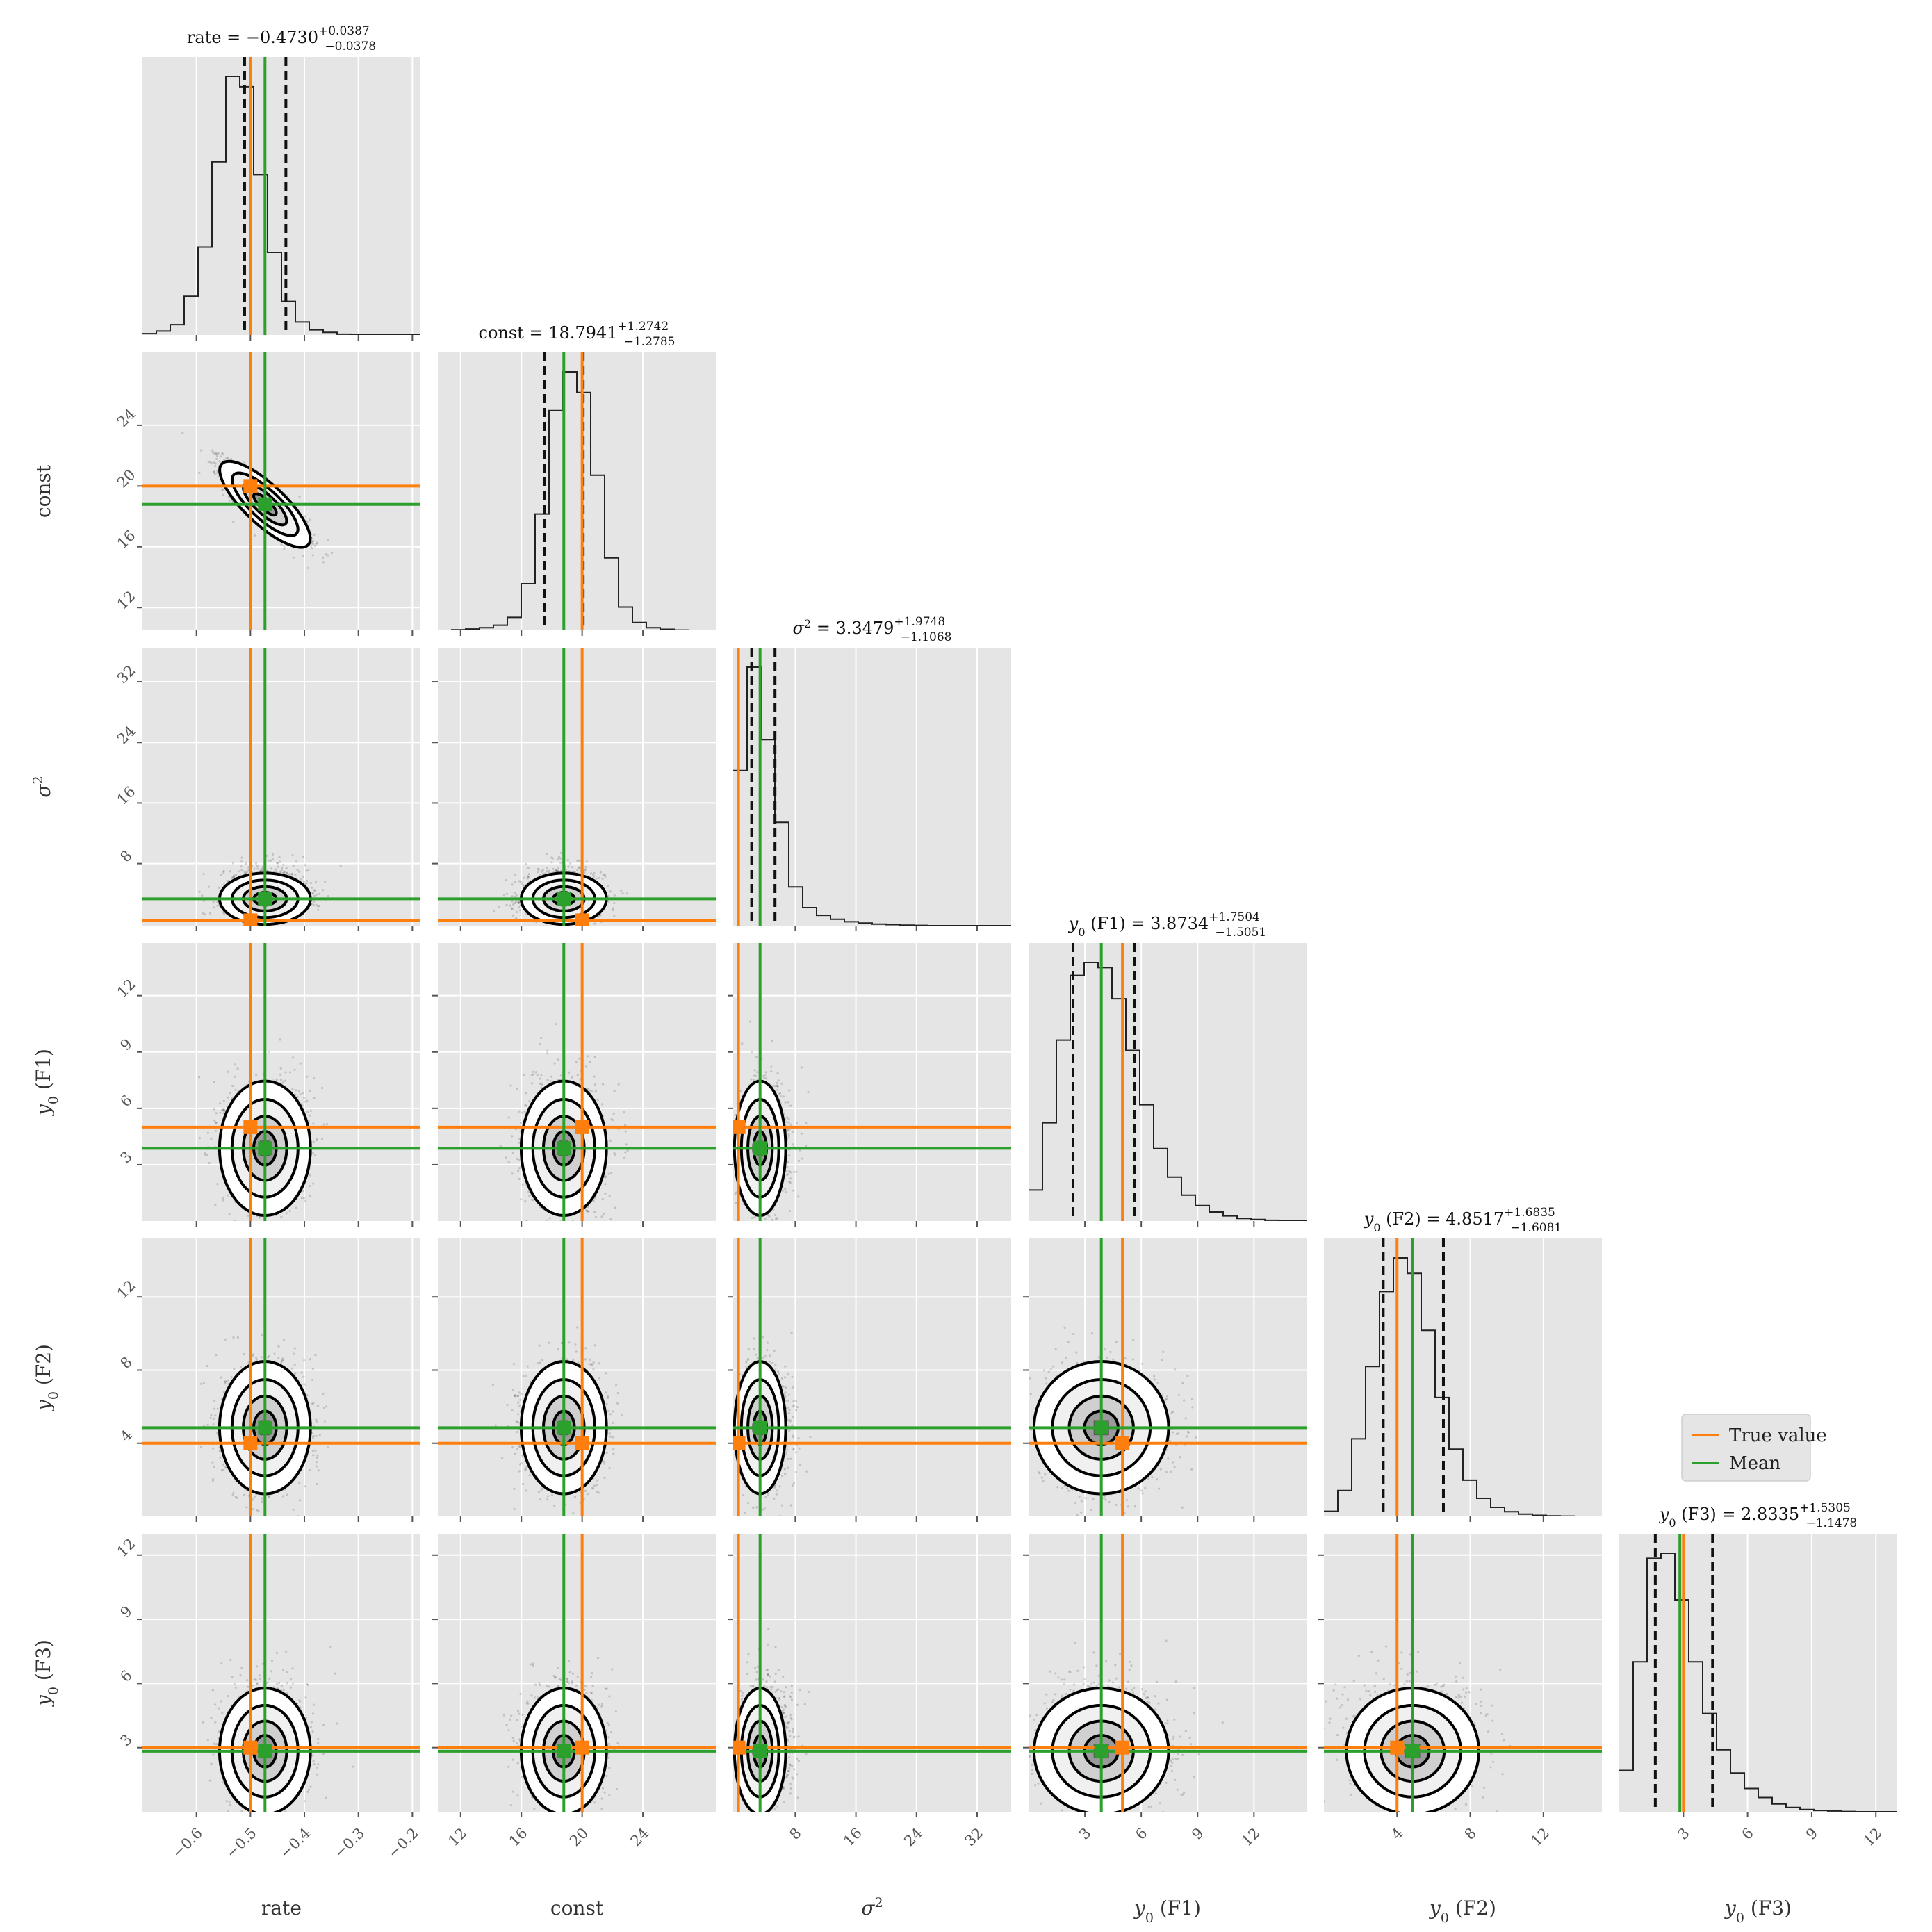 Image resolution: width=1932 pixels, height=1932 pixels. What do you see at coordinates (577, 500) in the screenshot?
I see `histogram-const` at bounding box center [577, 500].